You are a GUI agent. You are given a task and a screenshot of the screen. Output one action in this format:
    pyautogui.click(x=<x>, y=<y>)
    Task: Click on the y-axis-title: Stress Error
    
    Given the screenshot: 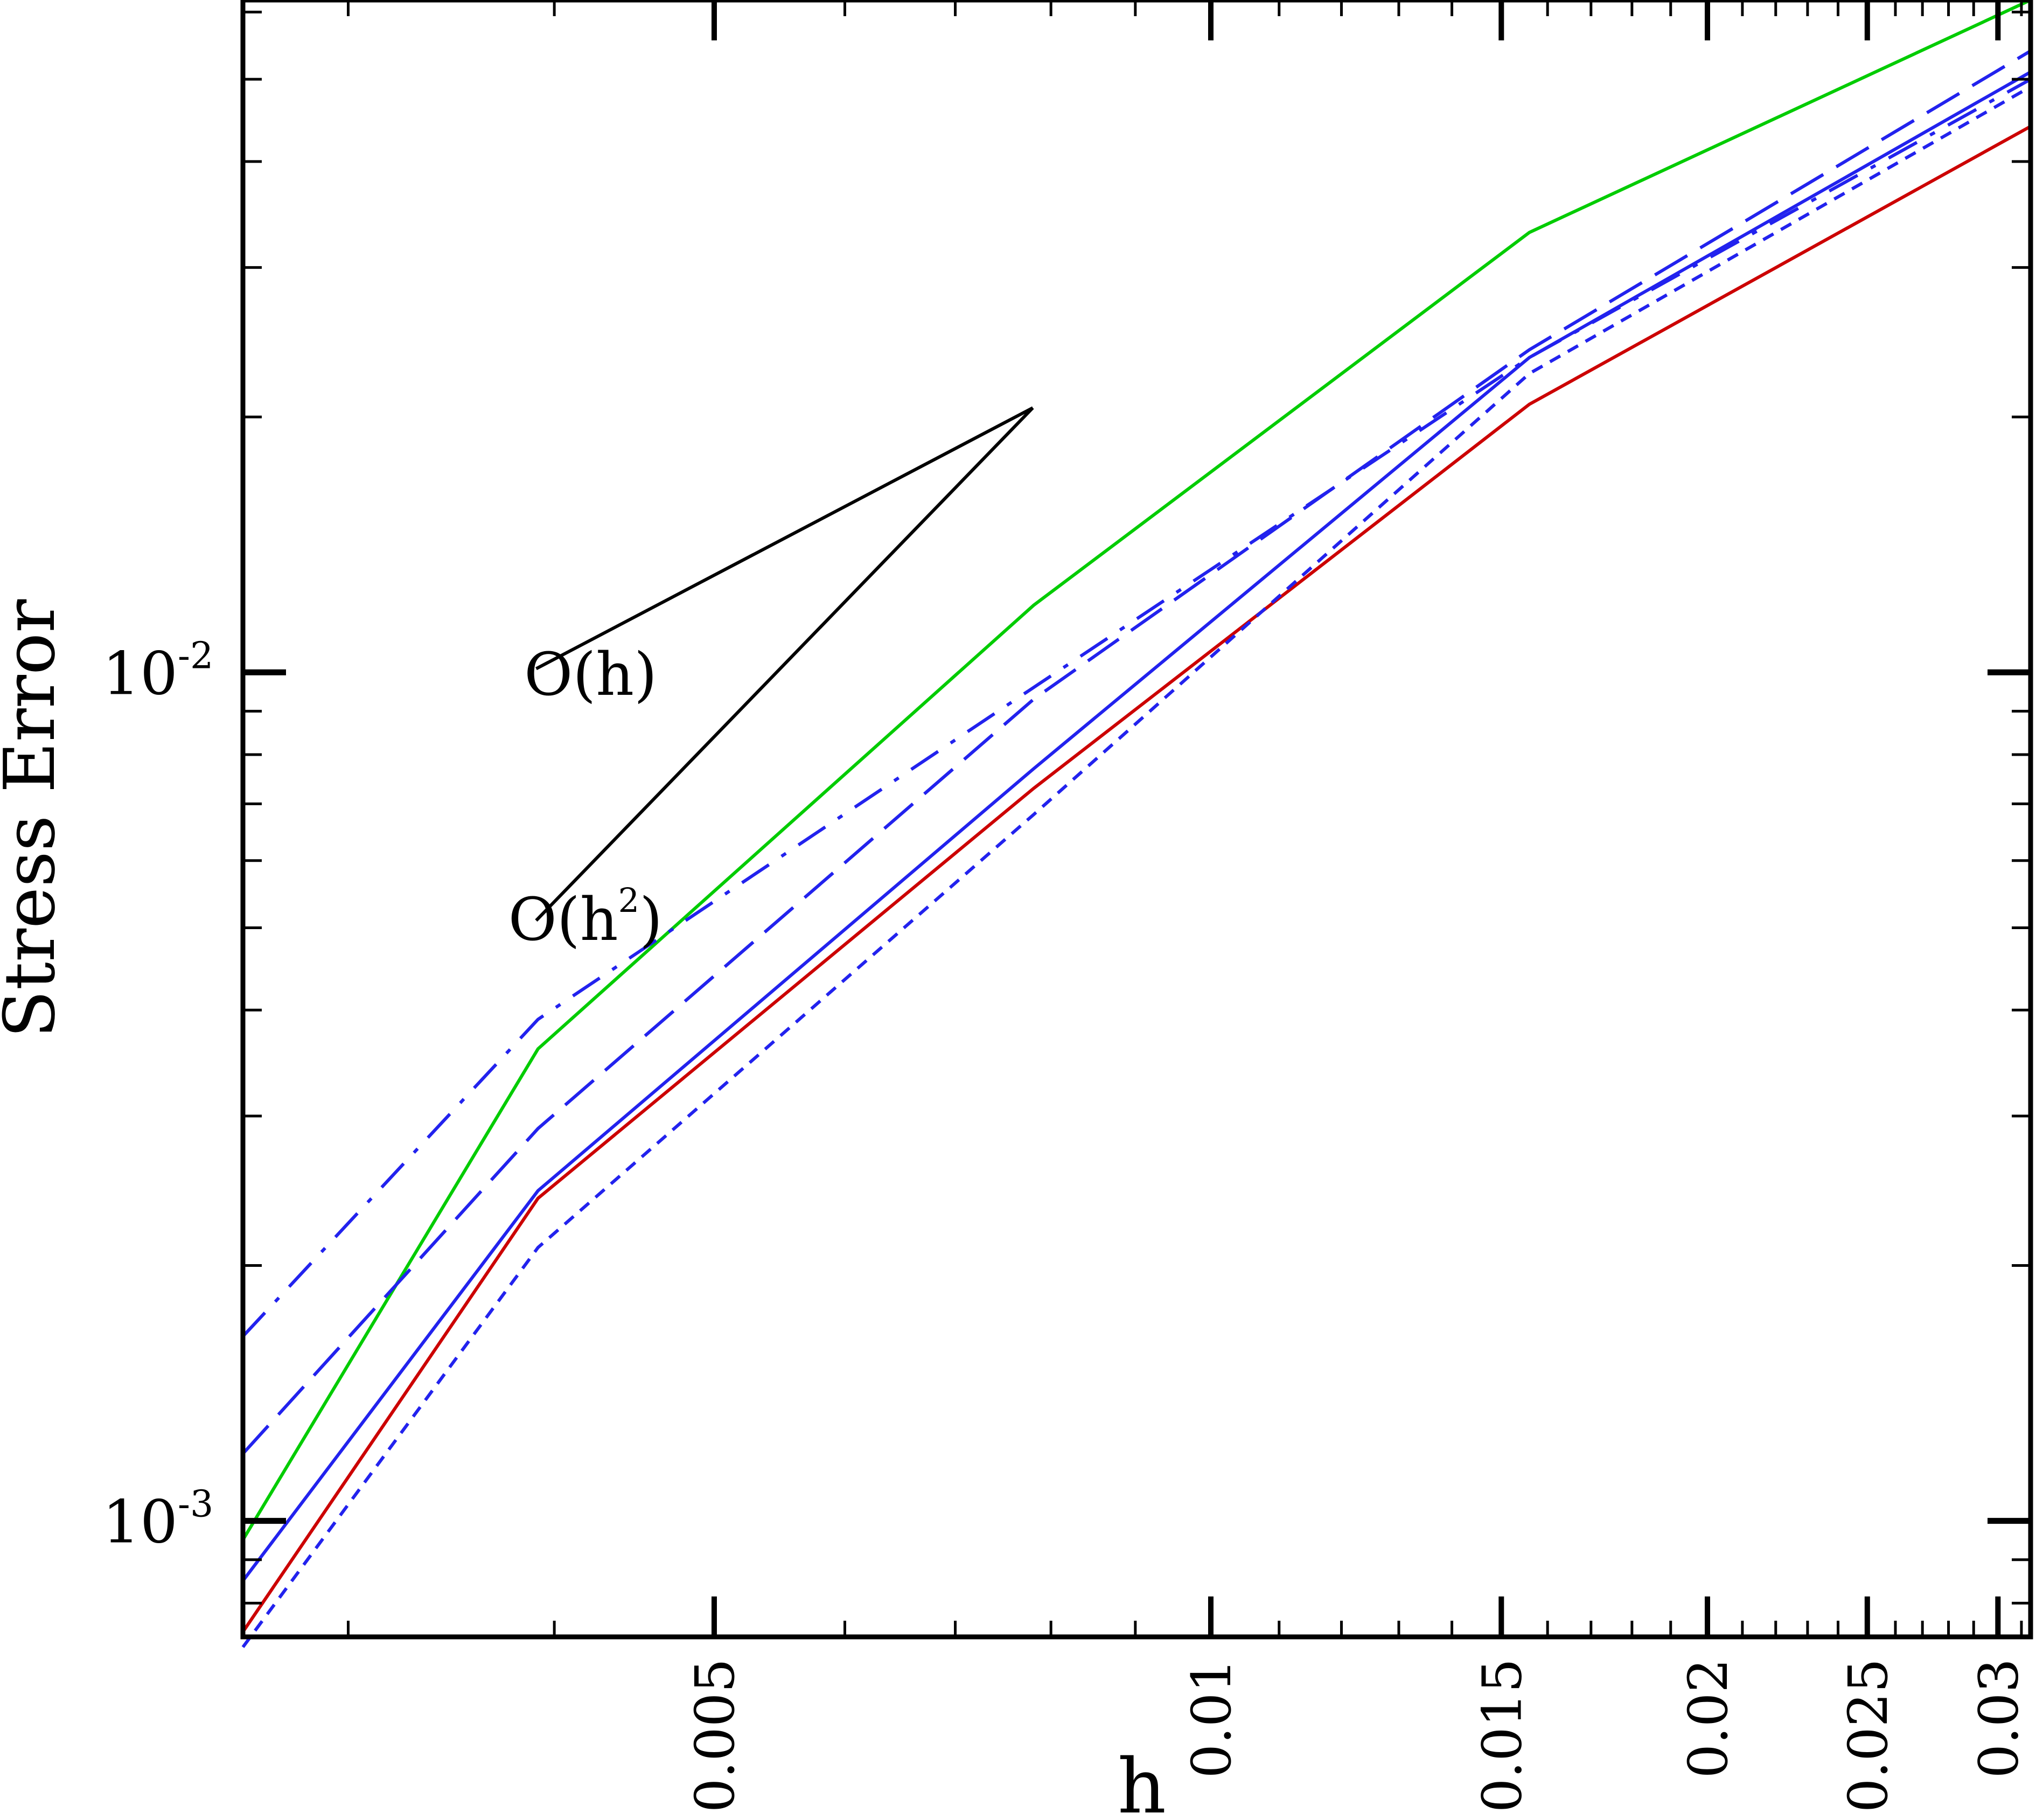 What is the action you would take?
    pyautogui.click(x=36, y=819)
    